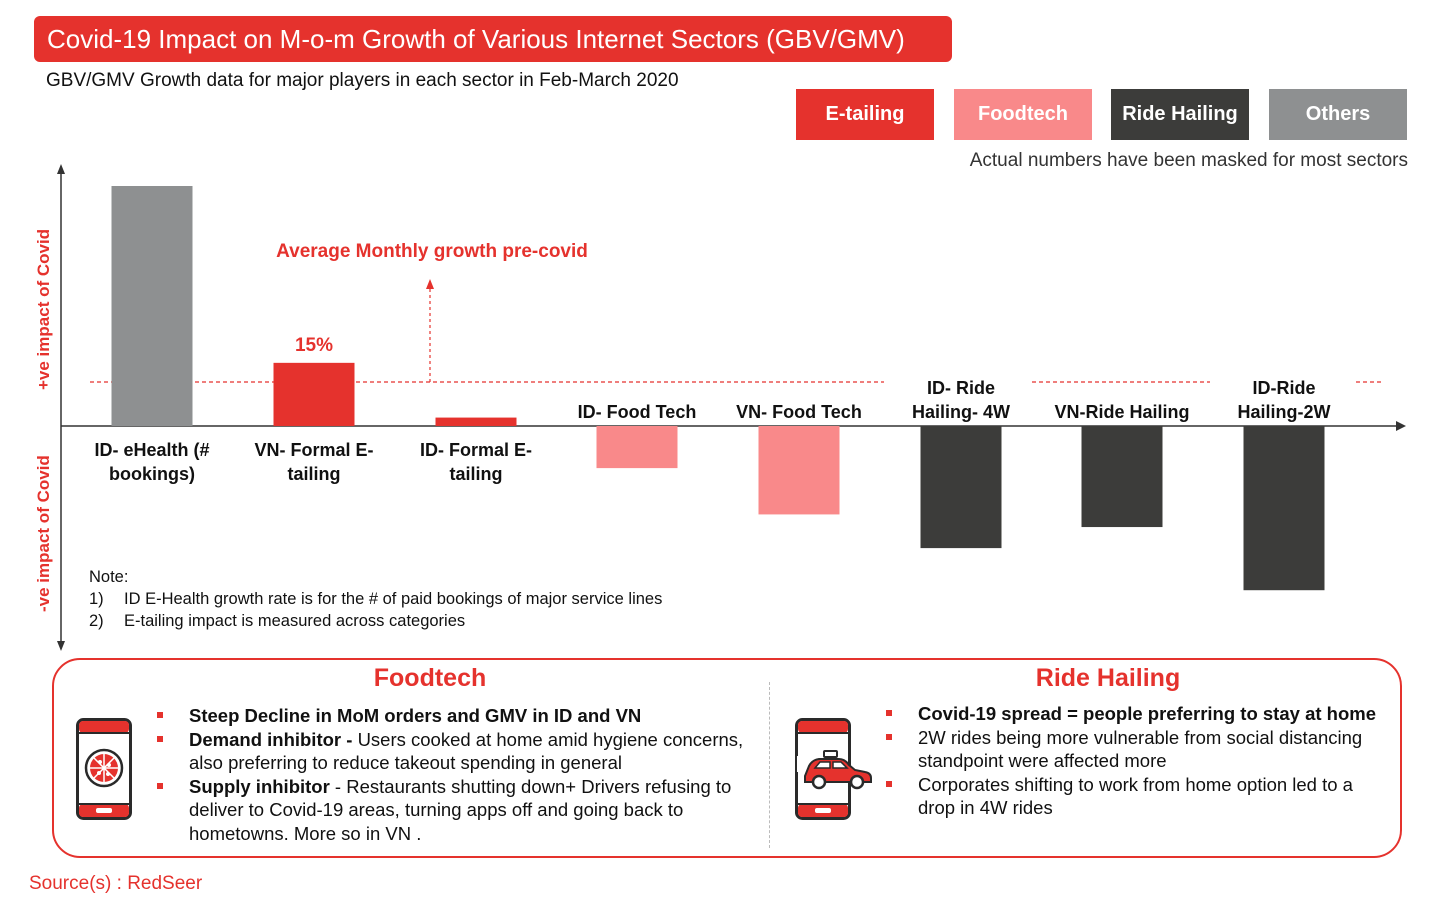 Image resolution: width=1448 pixels, height=900 pixels. What do you see at coordinates (314, 345) in the screenshot?
I see `data-label: 15%` at bounding box center [314, 345].